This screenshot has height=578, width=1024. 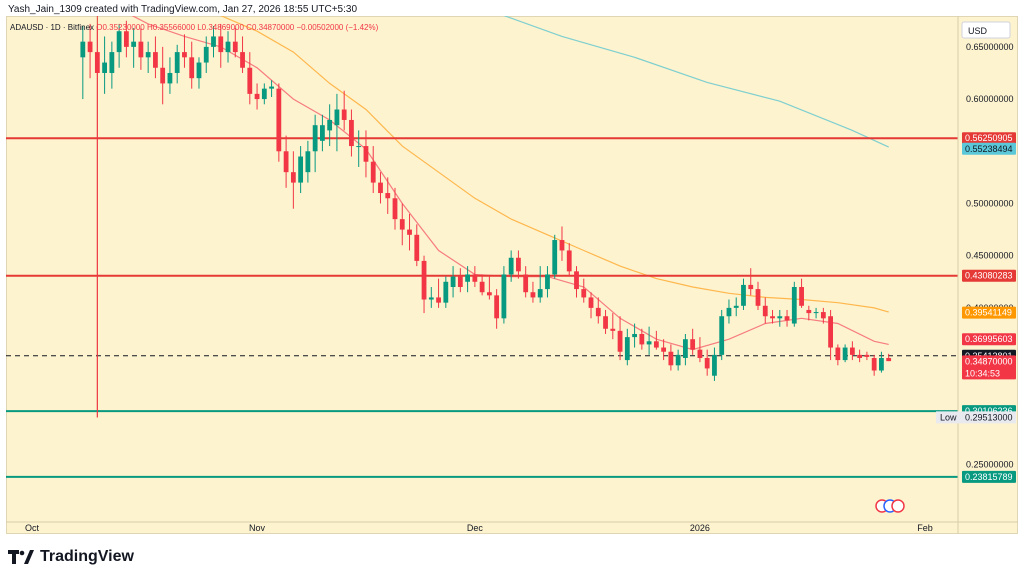 What do you see at coordinates (925, 528) in the screenshot?
I see `x-tick-label-5: Feb` at bounding box center [925, 528].